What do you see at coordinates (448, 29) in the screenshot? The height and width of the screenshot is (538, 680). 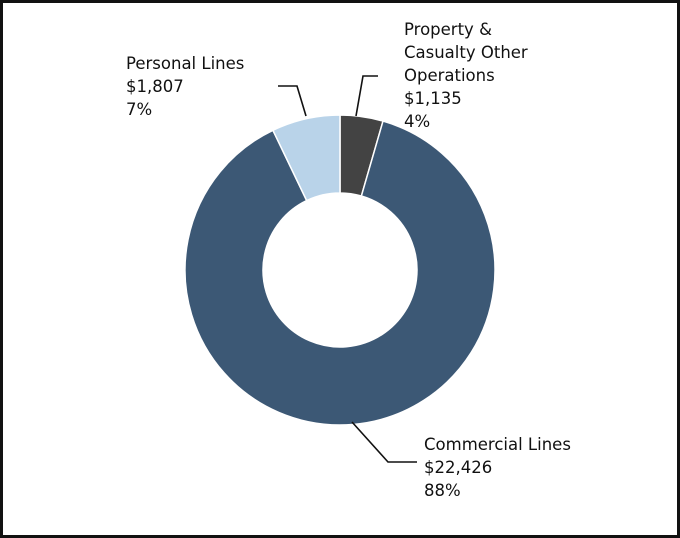 I see `label-pc-other-name-line1: Property &` at bounding box center [448, 29].